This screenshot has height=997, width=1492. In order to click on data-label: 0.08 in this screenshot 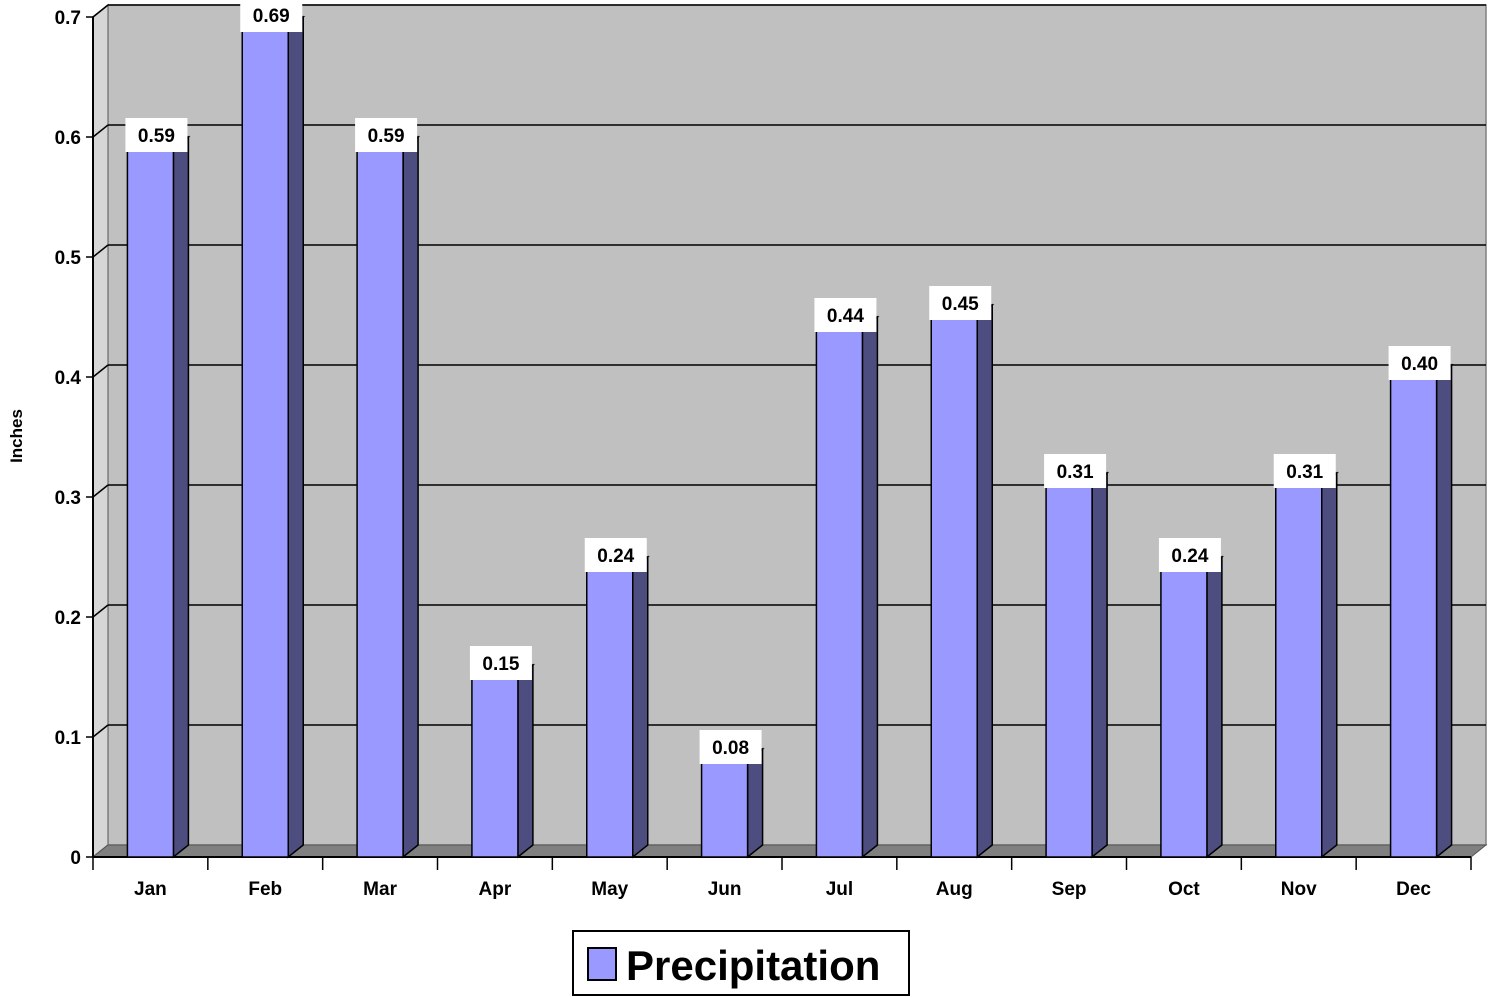, I will do `click(731, 747)`.